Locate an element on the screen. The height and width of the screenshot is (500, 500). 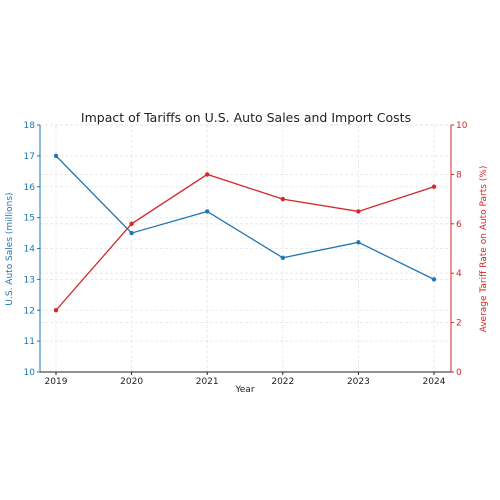
left-tick-label: 16 is located at coordinates (30, 188).